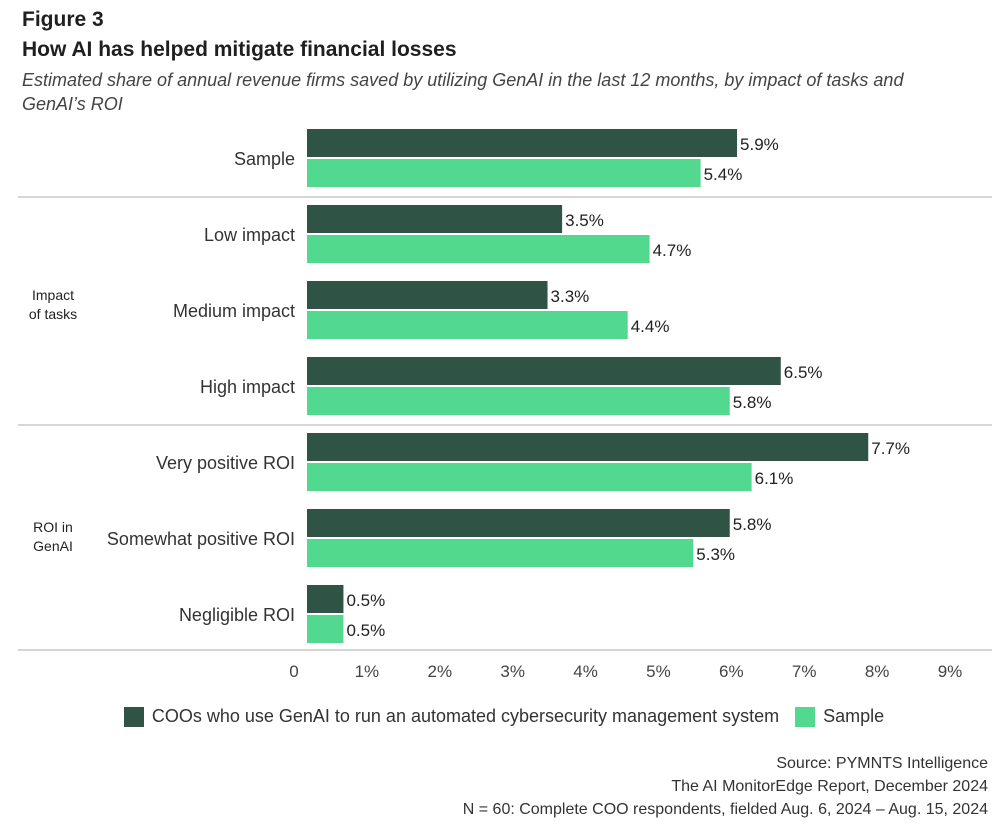  What do you see at coordinates (53, 527) in the screenshot?
I see `group-label-line: ROI in` at bounding box center [53, 527].